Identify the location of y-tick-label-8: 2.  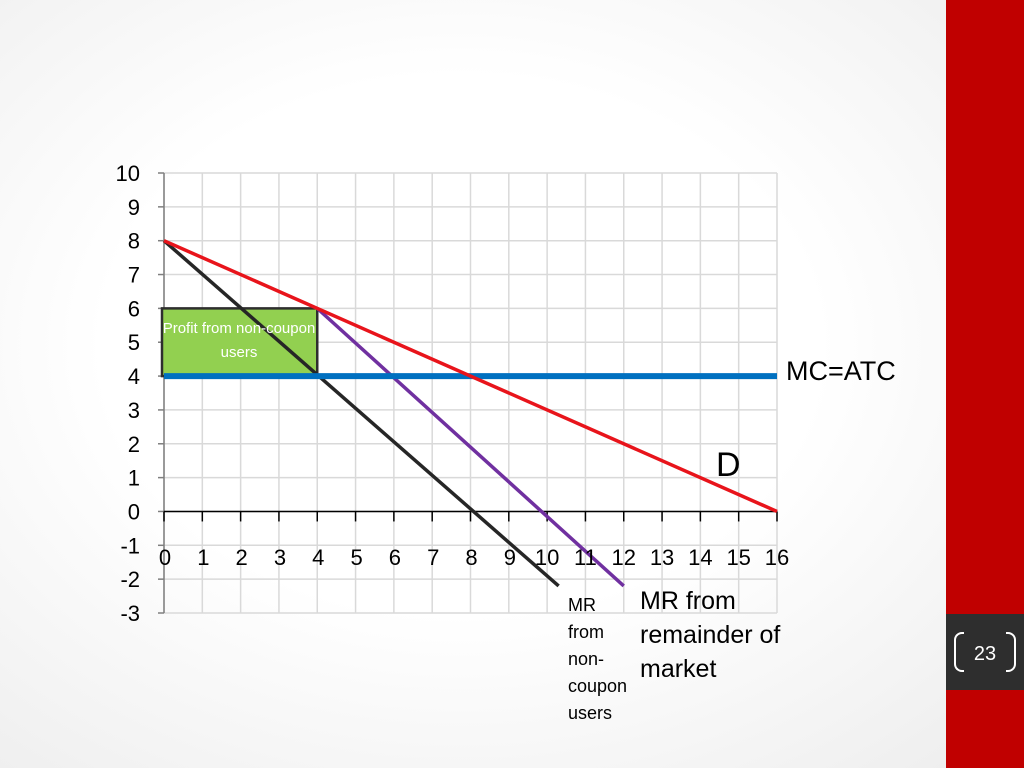
(134, 444).